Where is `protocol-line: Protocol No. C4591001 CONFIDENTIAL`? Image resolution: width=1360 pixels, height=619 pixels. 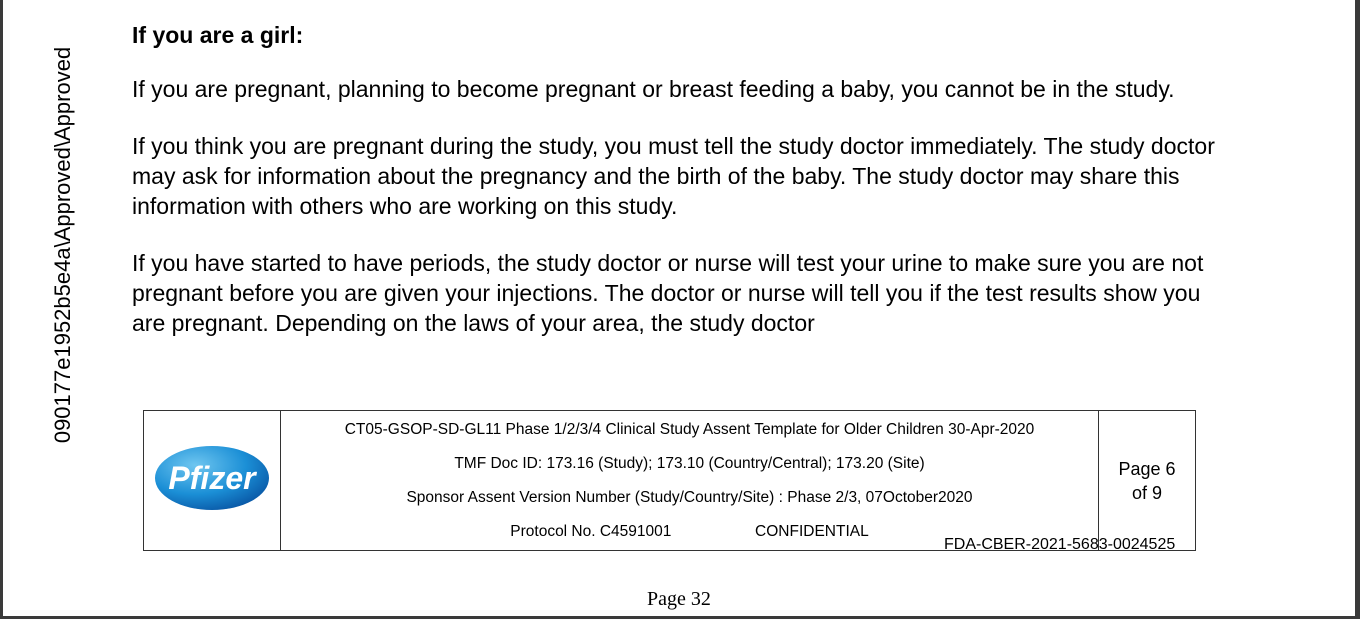
protocol-line: Protocol No. C4591001 CONFIDENTIAL is located at coordinates (689, 532).